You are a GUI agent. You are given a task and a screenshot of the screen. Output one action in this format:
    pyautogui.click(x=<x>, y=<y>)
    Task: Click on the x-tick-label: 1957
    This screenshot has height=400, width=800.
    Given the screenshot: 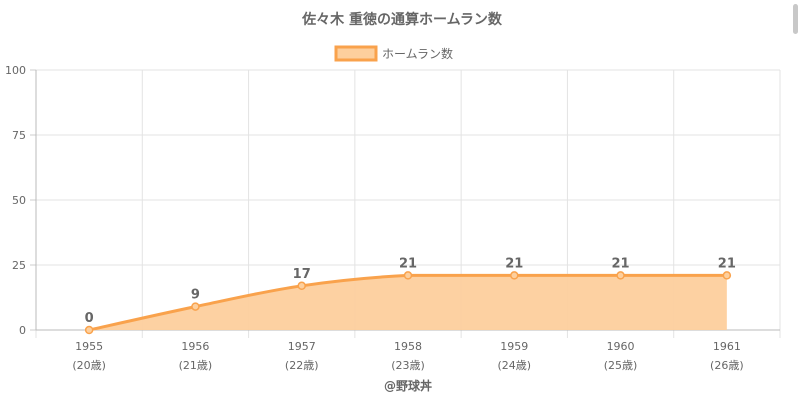 What is the action you would take?
    pyautogui.click(x=302, y=346)
    